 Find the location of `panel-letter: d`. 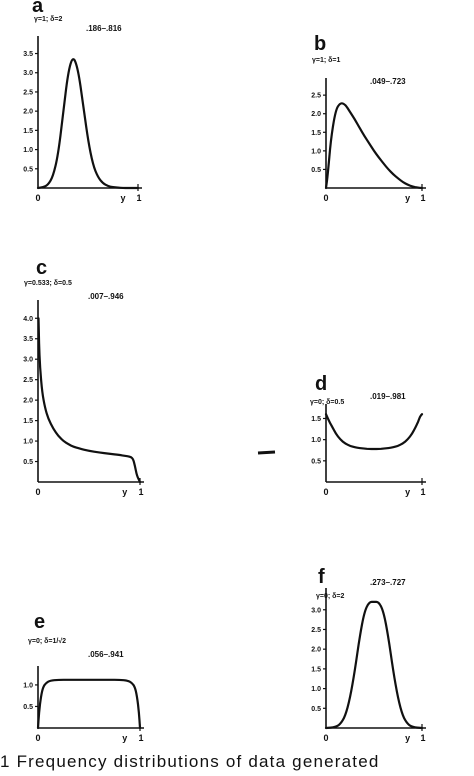

panel-letter: d is located at coordinates (321, 384).